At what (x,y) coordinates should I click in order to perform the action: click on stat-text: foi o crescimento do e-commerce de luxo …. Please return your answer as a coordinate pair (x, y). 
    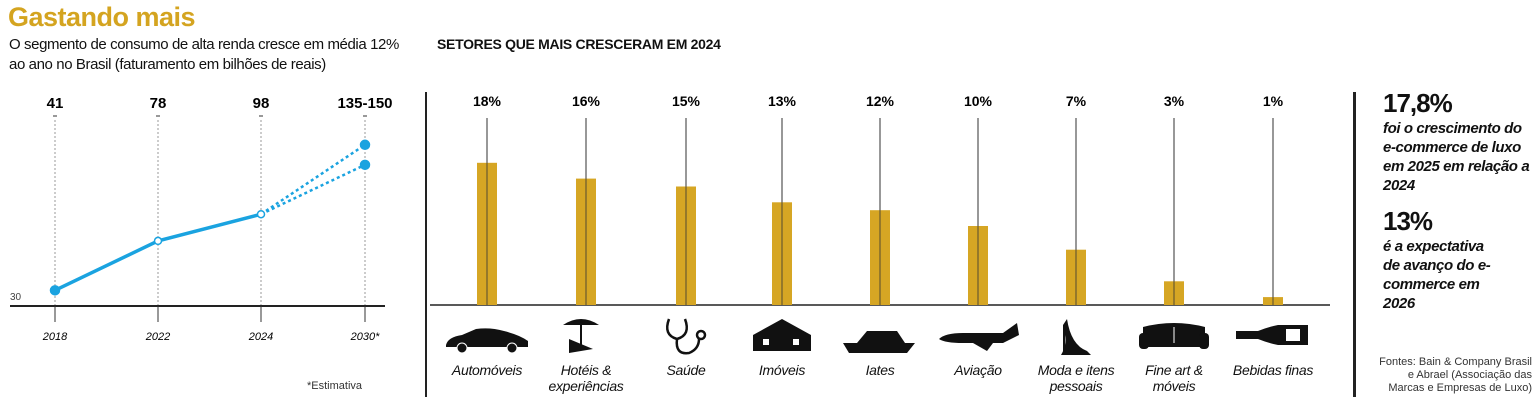
    Looking at the image, I should click on (1456, 157).